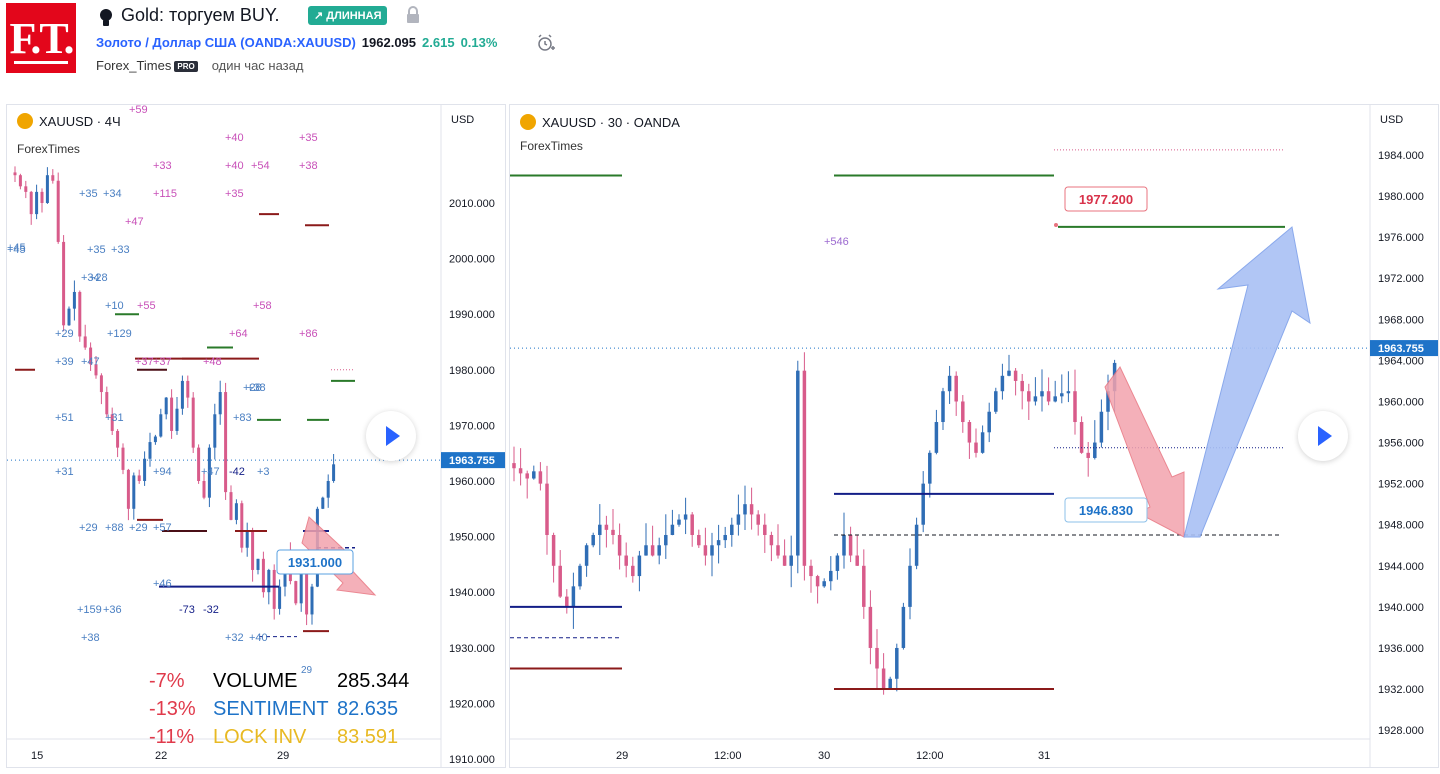  I want to click on level-annotation: +59, so click(138, 110).